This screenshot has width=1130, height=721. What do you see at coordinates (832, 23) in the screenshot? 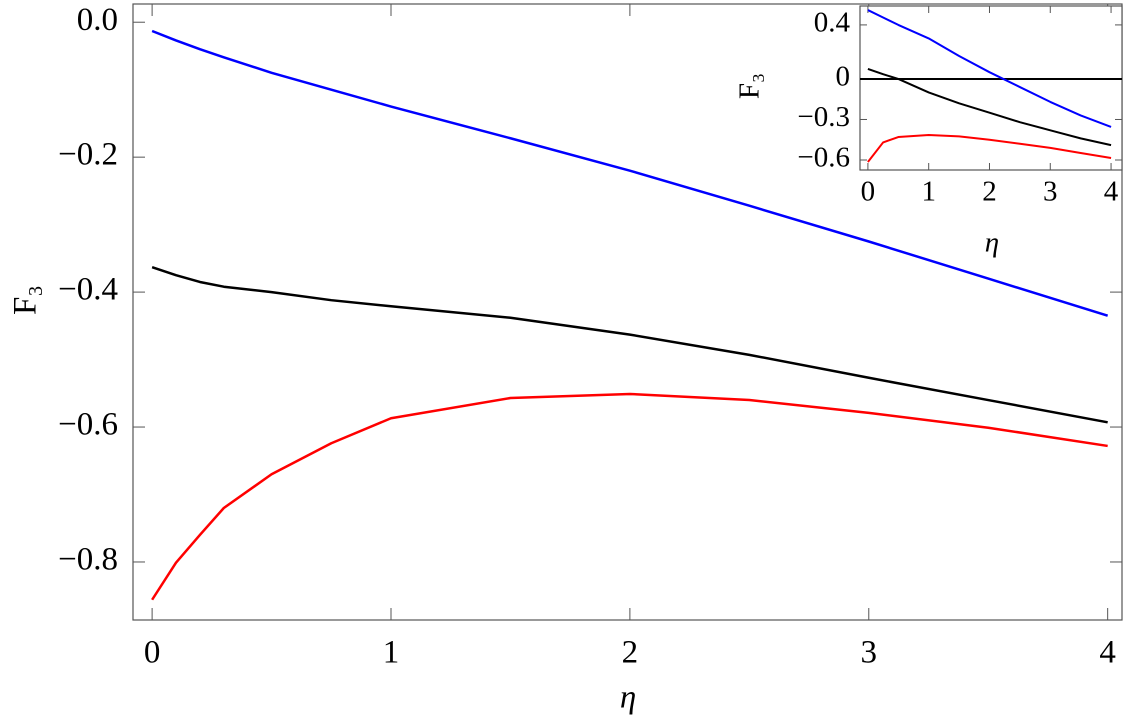
I see `y-tick-label: 0.4` at bounding box center [832, 23].